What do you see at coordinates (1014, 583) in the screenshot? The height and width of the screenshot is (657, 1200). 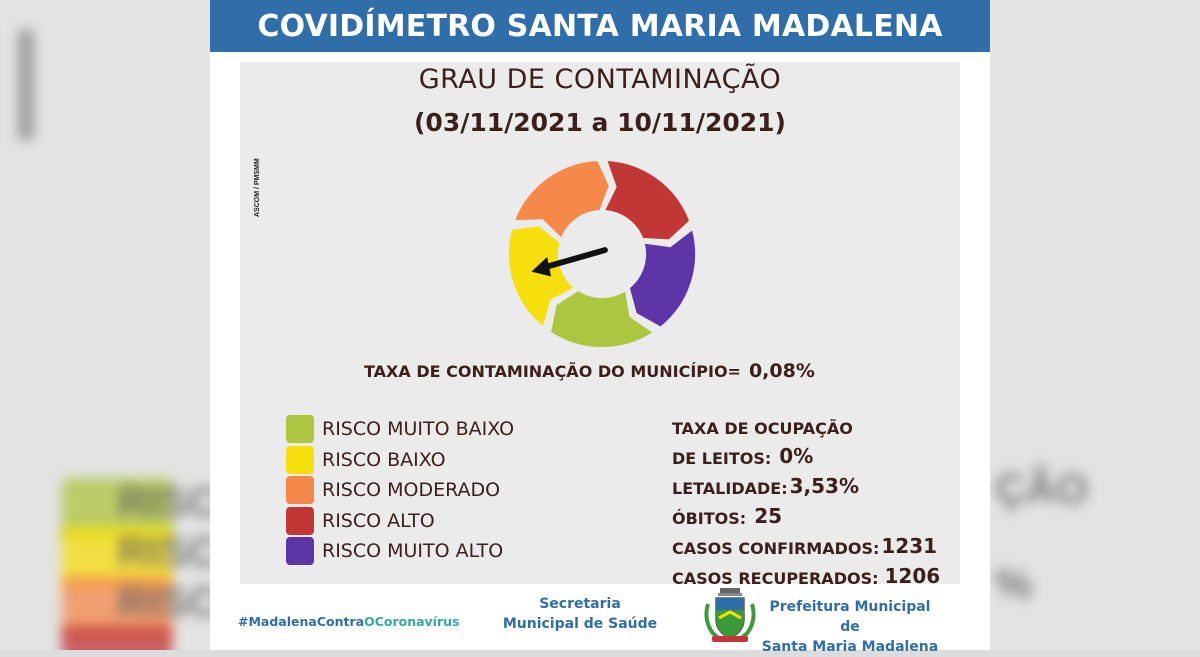 I see `bg-text-5: %` at bounding box center [1014, 583].